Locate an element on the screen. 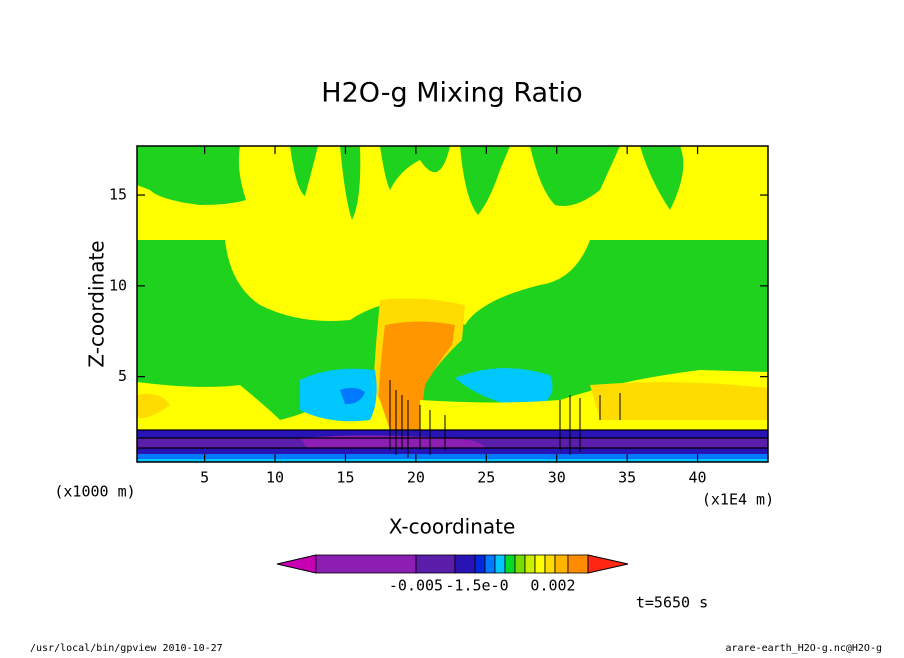  x-unit-note: (x1E4 m) is located at coordinates (738, 500).